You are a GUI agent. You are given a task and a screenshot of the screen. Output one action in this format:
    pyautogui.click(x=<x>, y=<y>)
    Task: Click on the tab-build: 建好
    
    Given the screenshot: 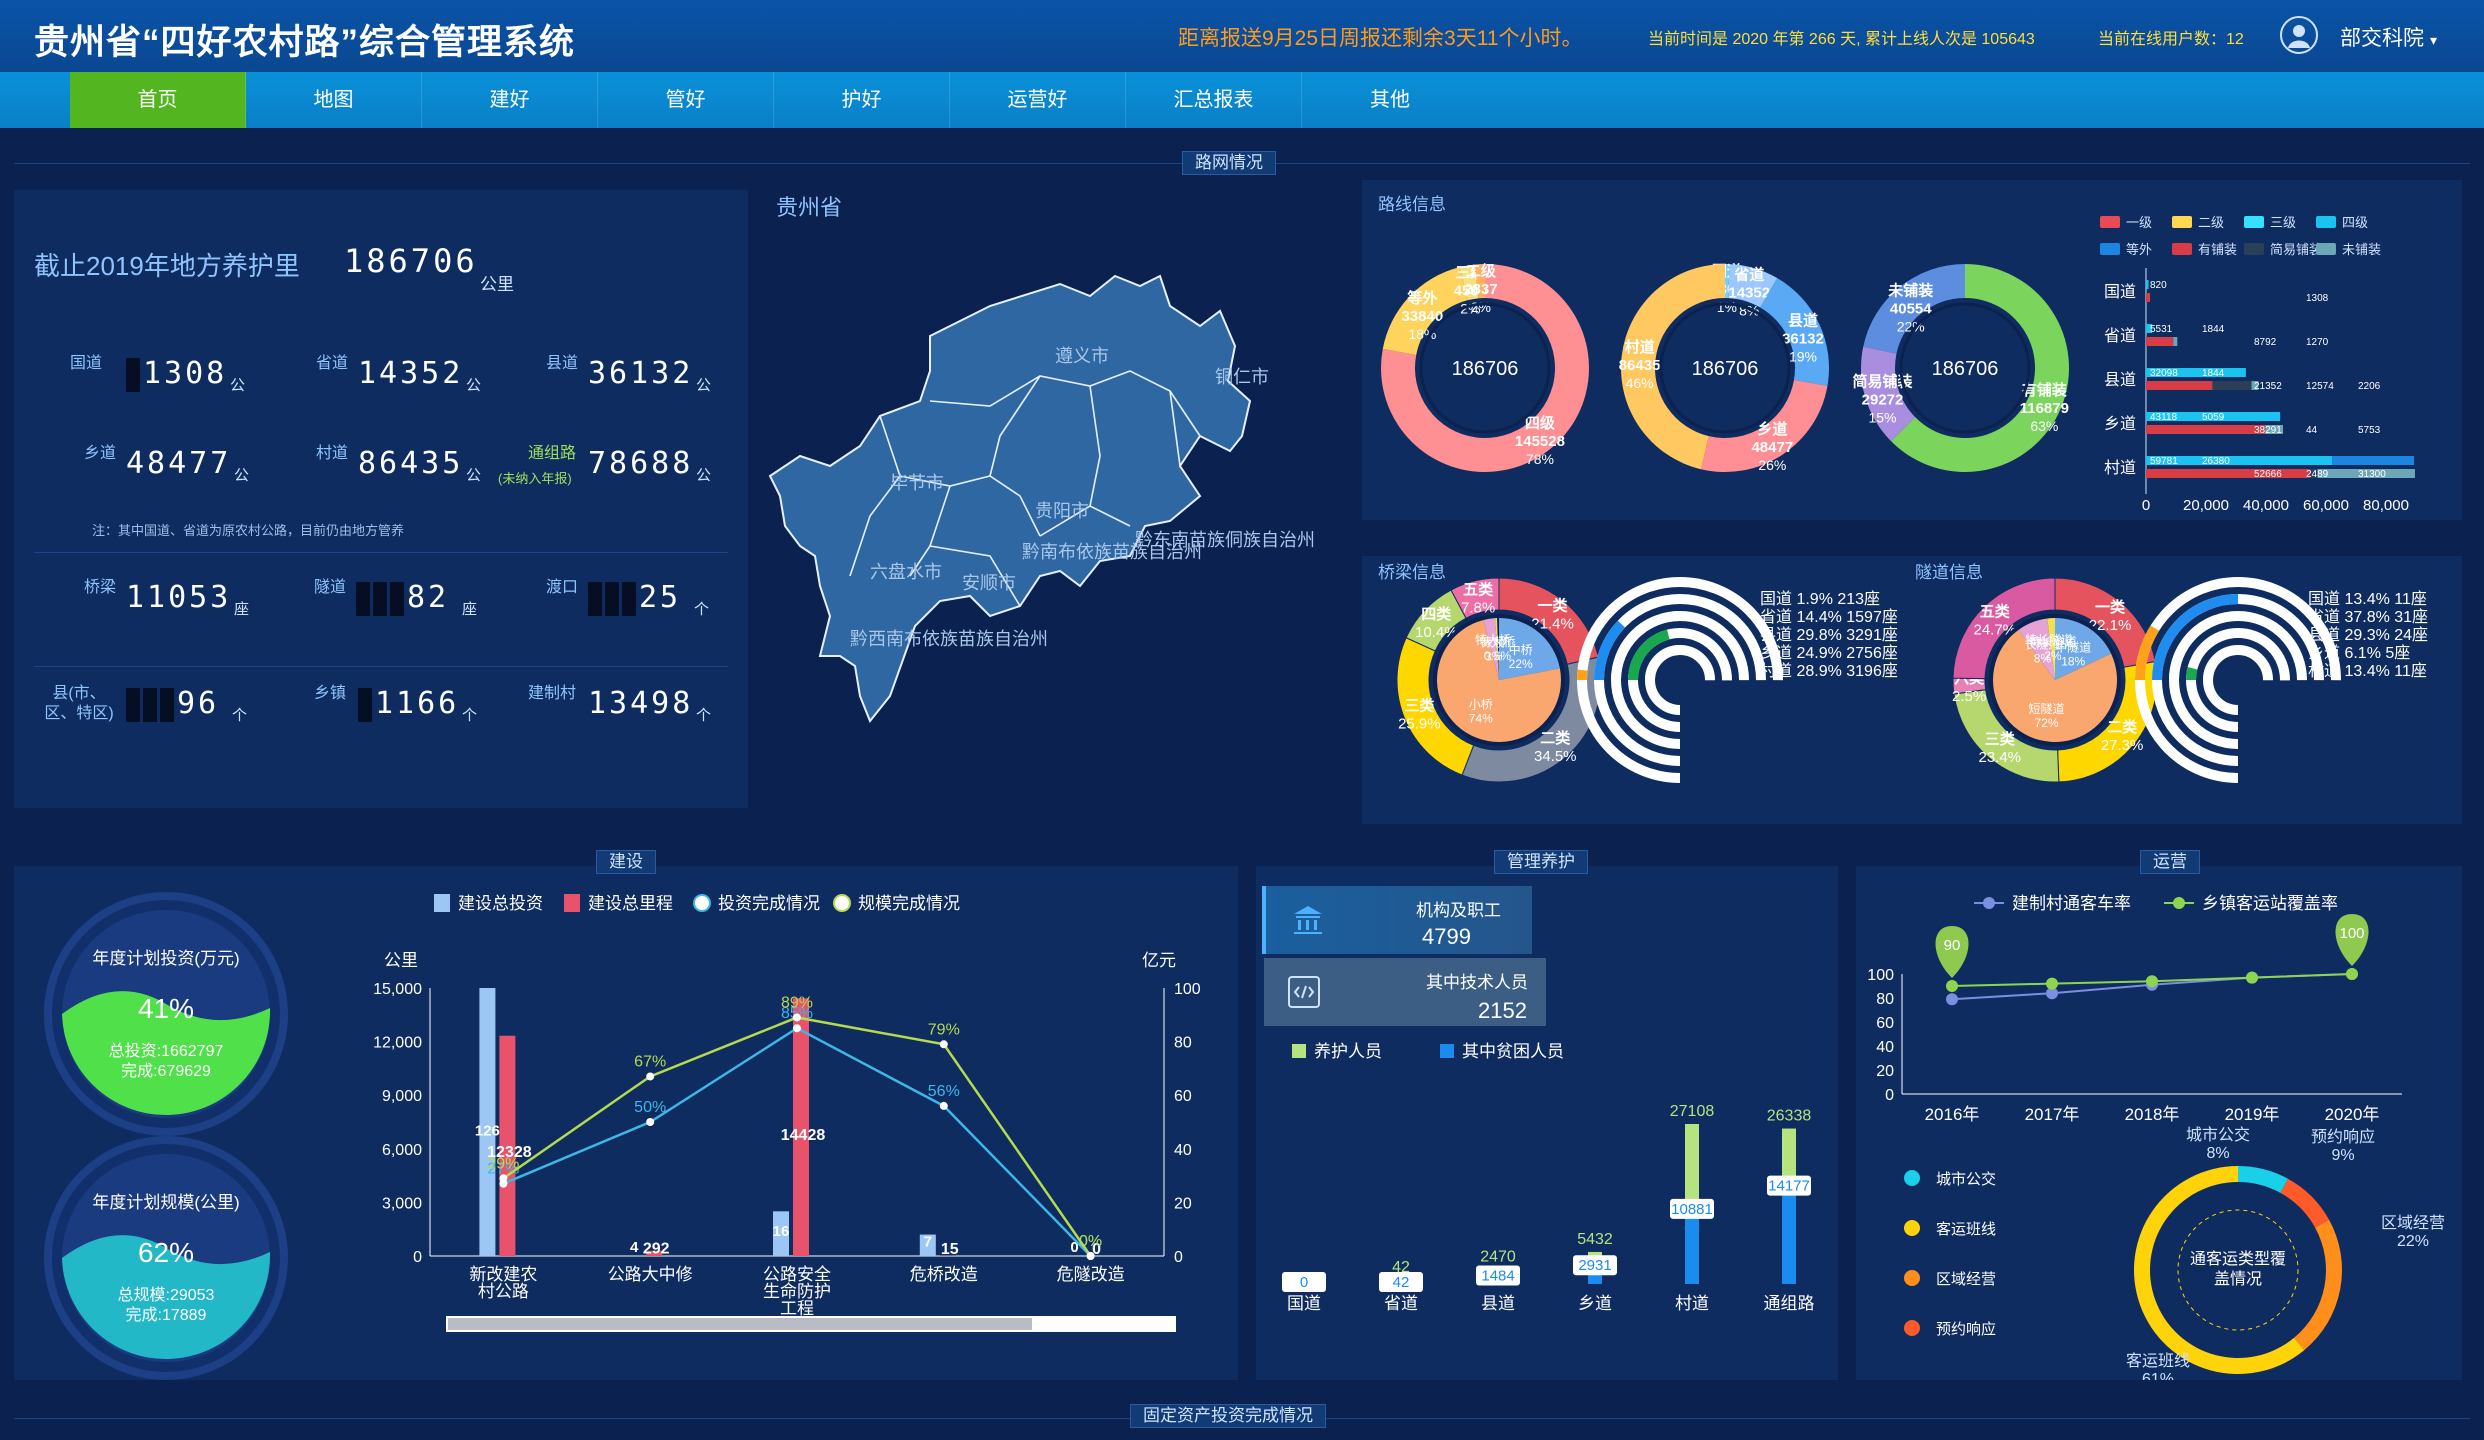 What is the action you would take?
    pyautogui.click(x=510, y=100)
    